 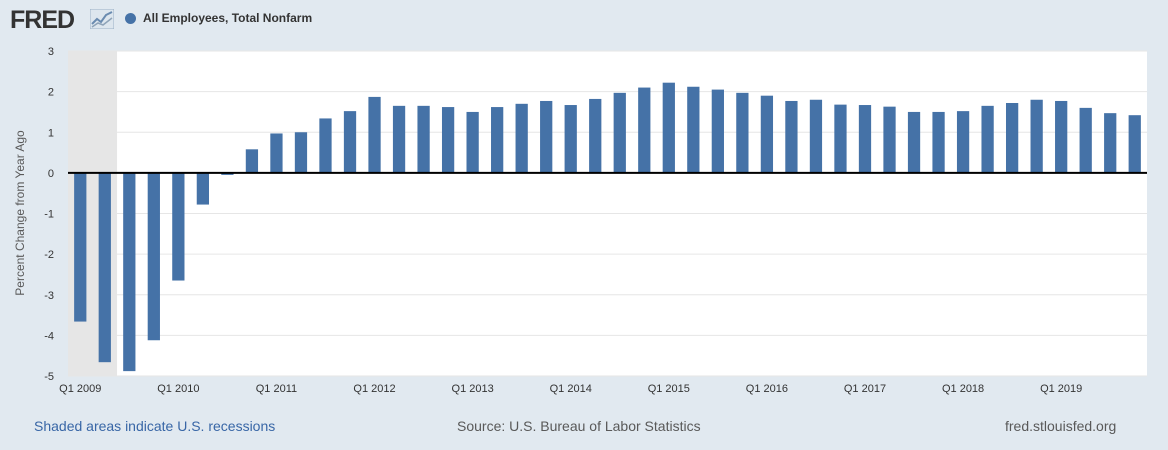 What do you see at coordinates (1061, 426) in the screenshot?
I see `site-url: fred.stlouisfed.org` at bounding box center [1061, 426].